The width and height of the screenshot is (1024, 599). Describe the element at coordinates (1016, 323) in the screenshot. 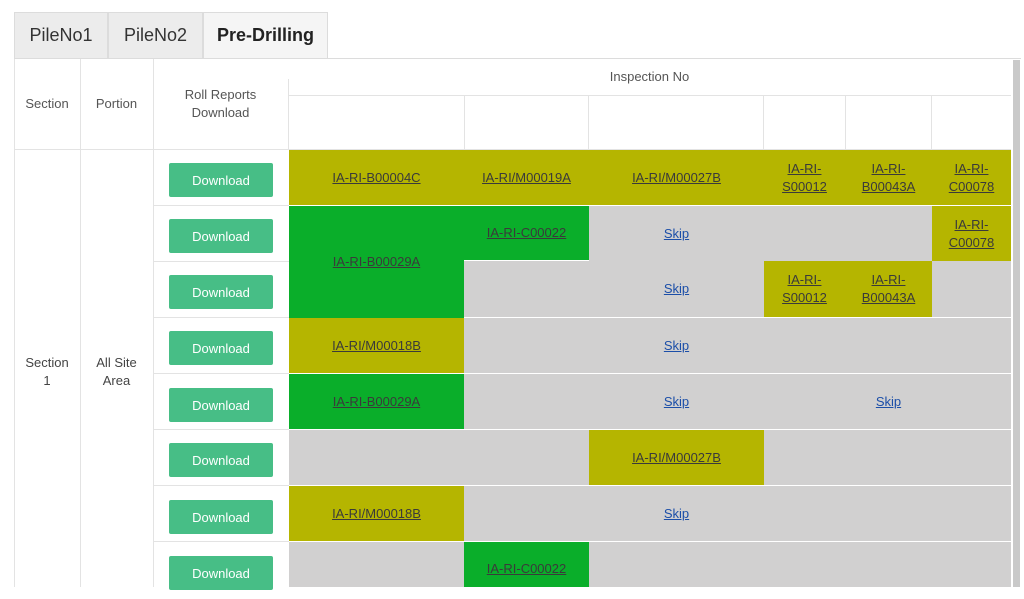

I see `vertical-scrollbar` at that location.